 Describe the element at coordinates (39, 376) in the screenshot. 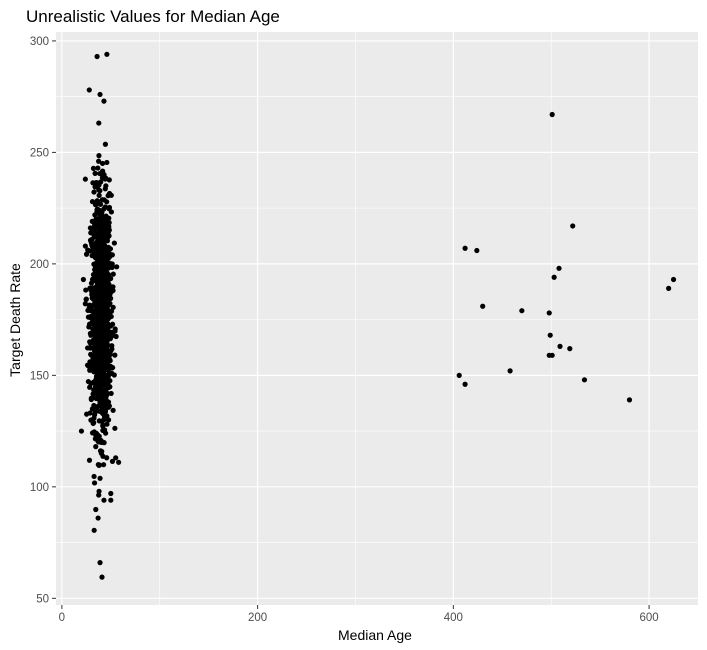

I see `y-tick-label: 150` at that location.